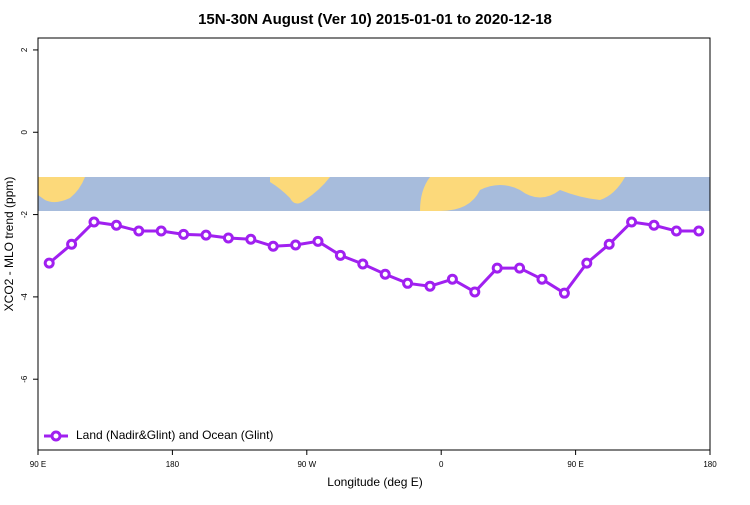  Describe the element at coordinates (24, 379) in the screenshot. I see `y-tick-label: -6` at that location.